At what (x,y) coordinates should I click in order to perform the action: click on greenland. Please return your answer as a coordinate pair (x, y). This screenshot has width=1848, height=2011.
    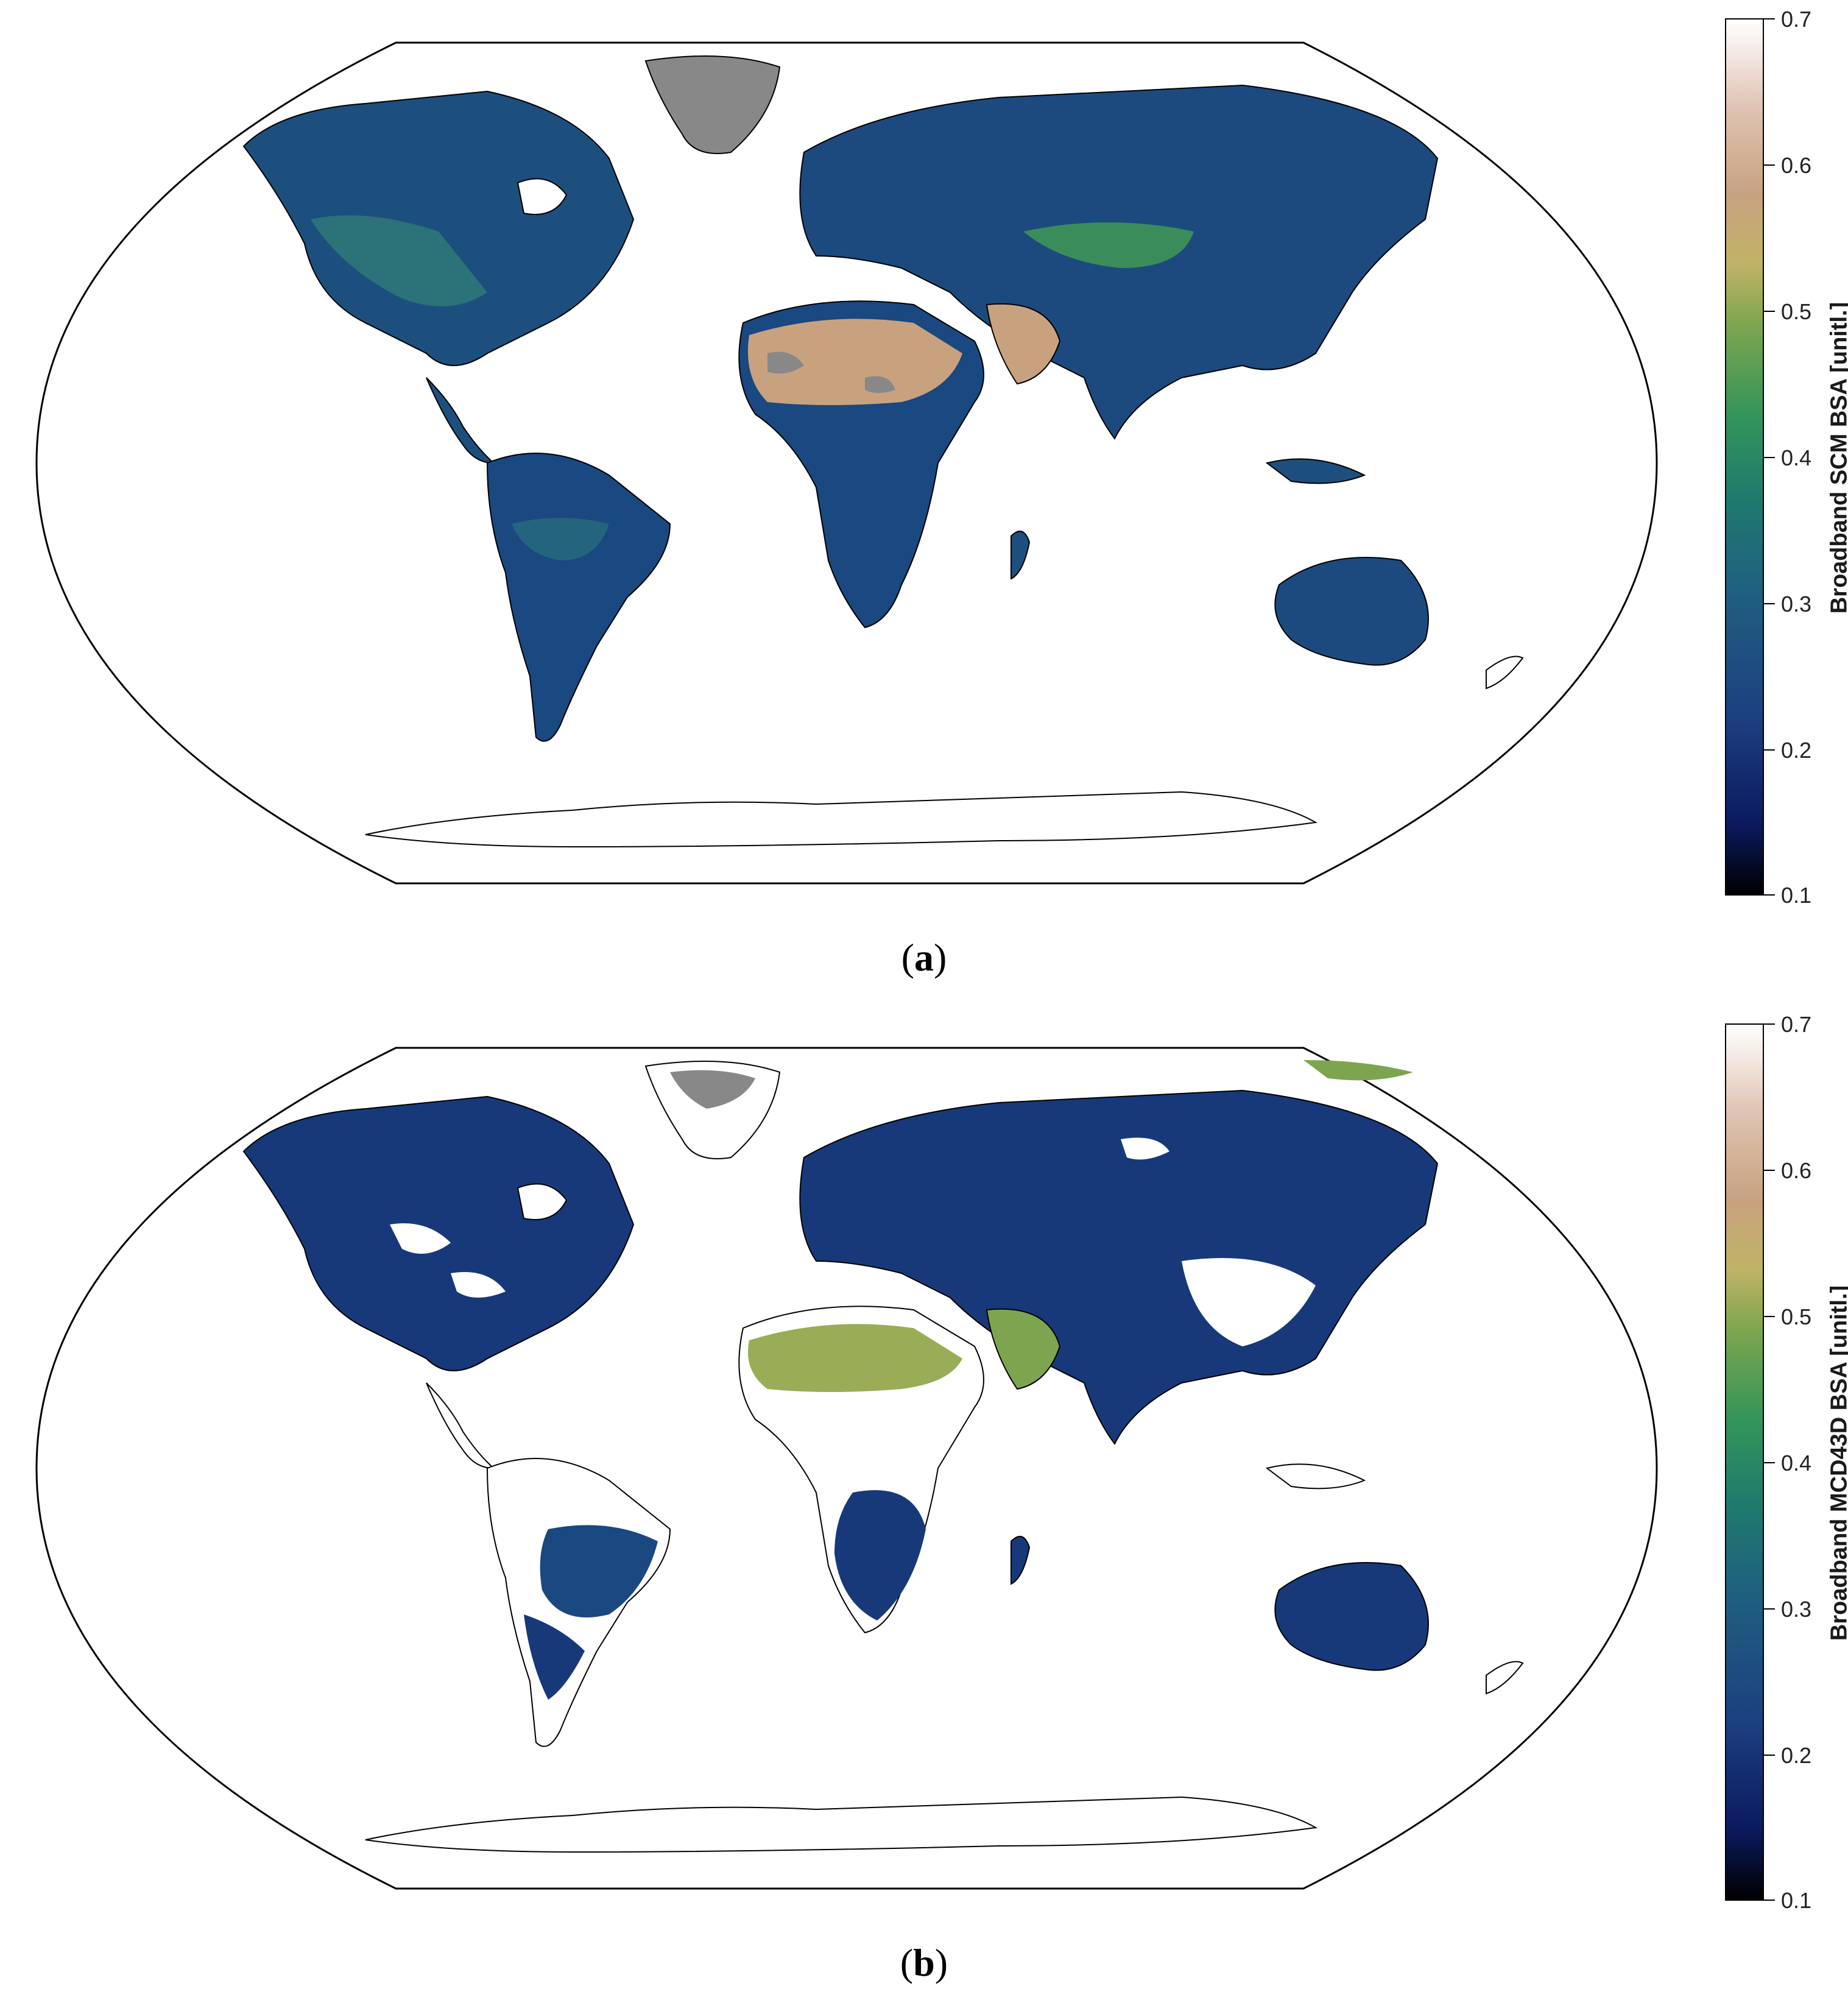
    Looking at the image, I should click on (712, 104).